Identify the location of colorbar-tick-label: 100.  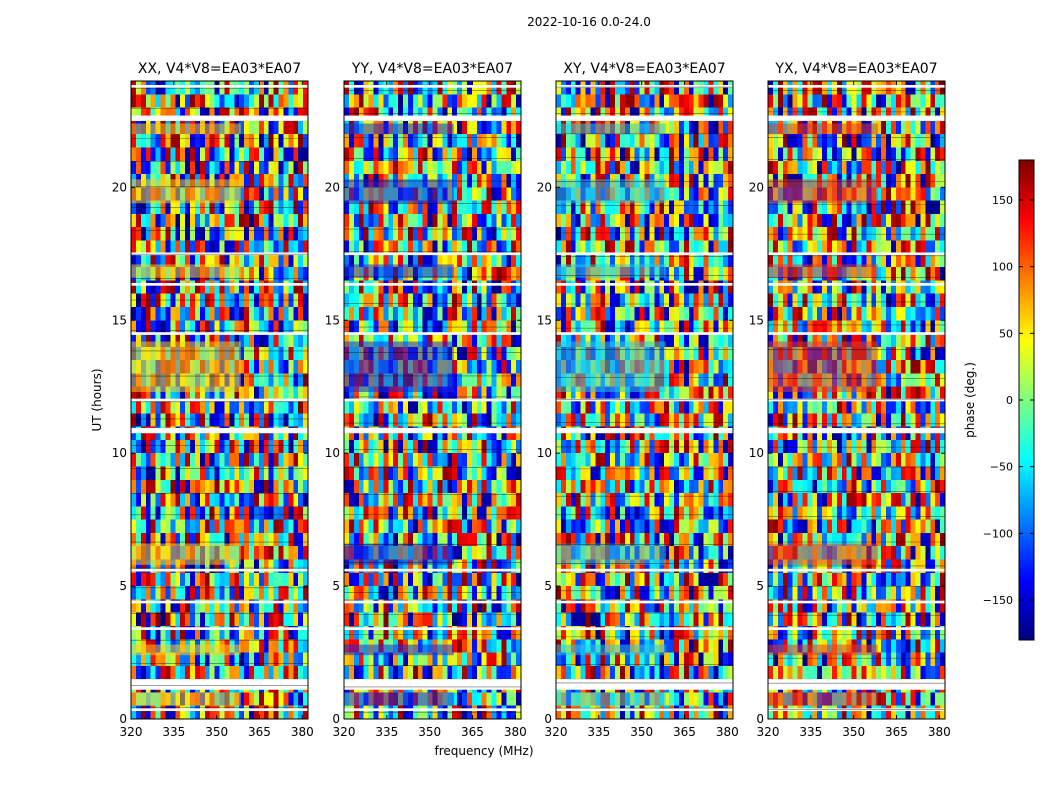
(1002, 267).